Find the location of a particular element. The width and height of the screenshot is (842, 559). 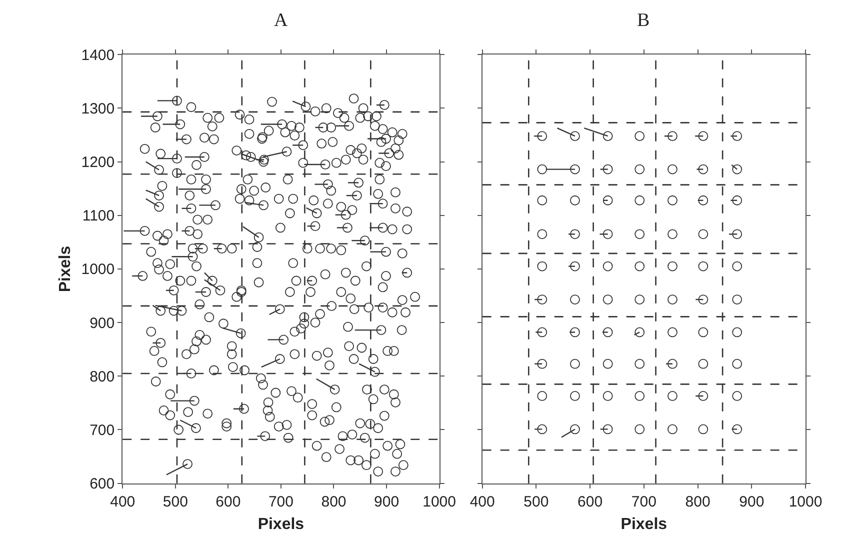

y-tick-label: 700 is located at coordinates (102, 430).